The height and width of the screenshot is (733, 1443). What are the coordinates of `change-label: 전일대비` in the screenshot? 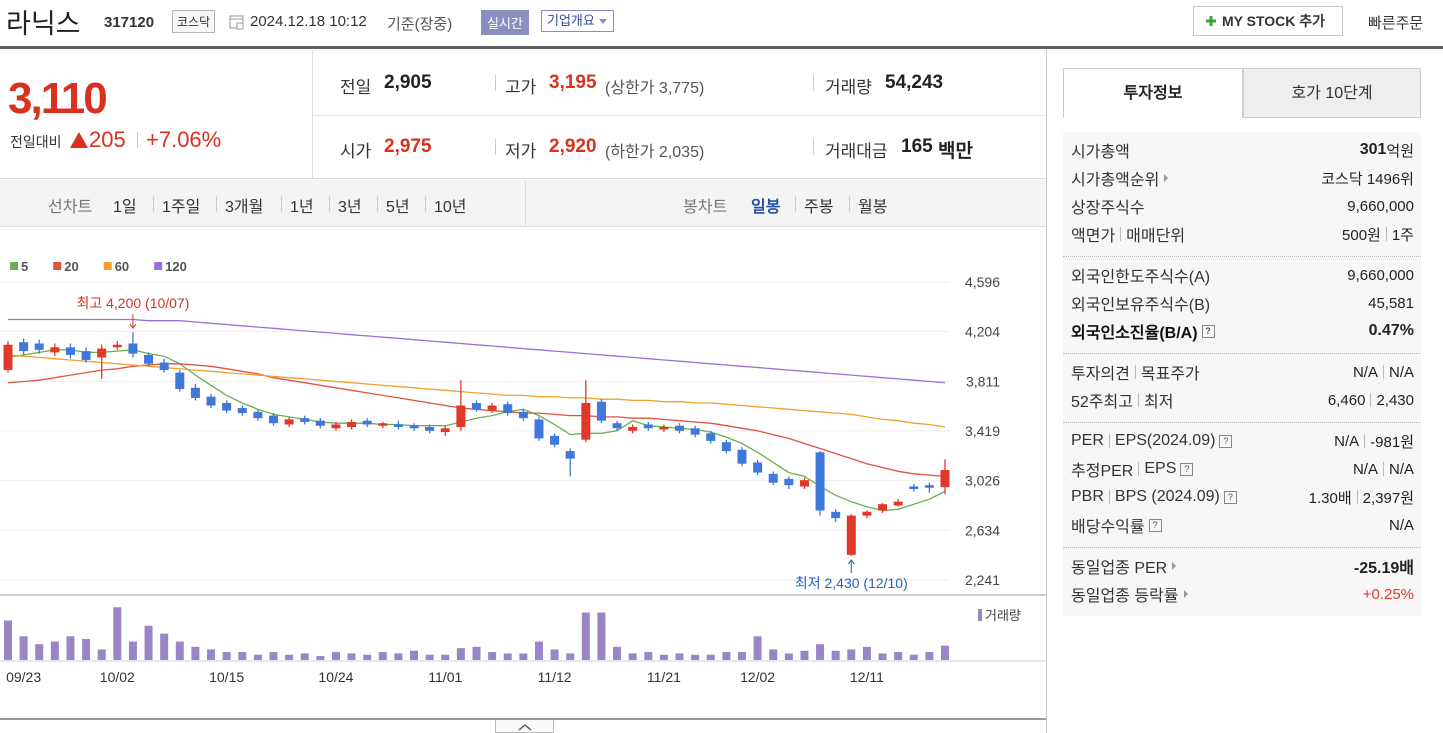 It's located at (36, 142).